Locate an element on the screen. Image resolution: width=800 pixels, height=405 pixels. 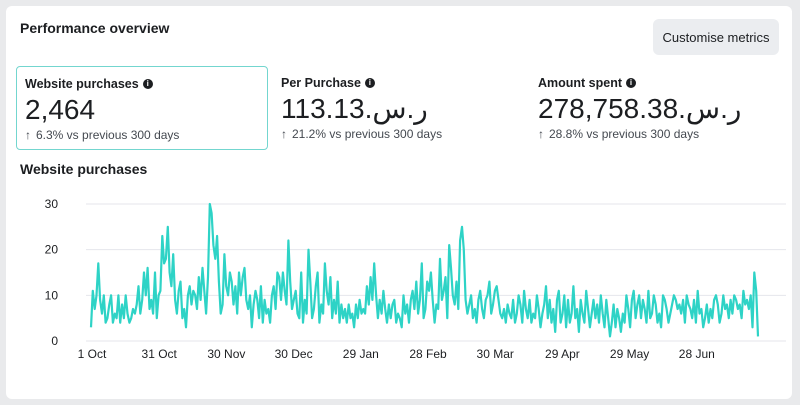
chart-title: Website purchases is located at coordinates (84, 169).